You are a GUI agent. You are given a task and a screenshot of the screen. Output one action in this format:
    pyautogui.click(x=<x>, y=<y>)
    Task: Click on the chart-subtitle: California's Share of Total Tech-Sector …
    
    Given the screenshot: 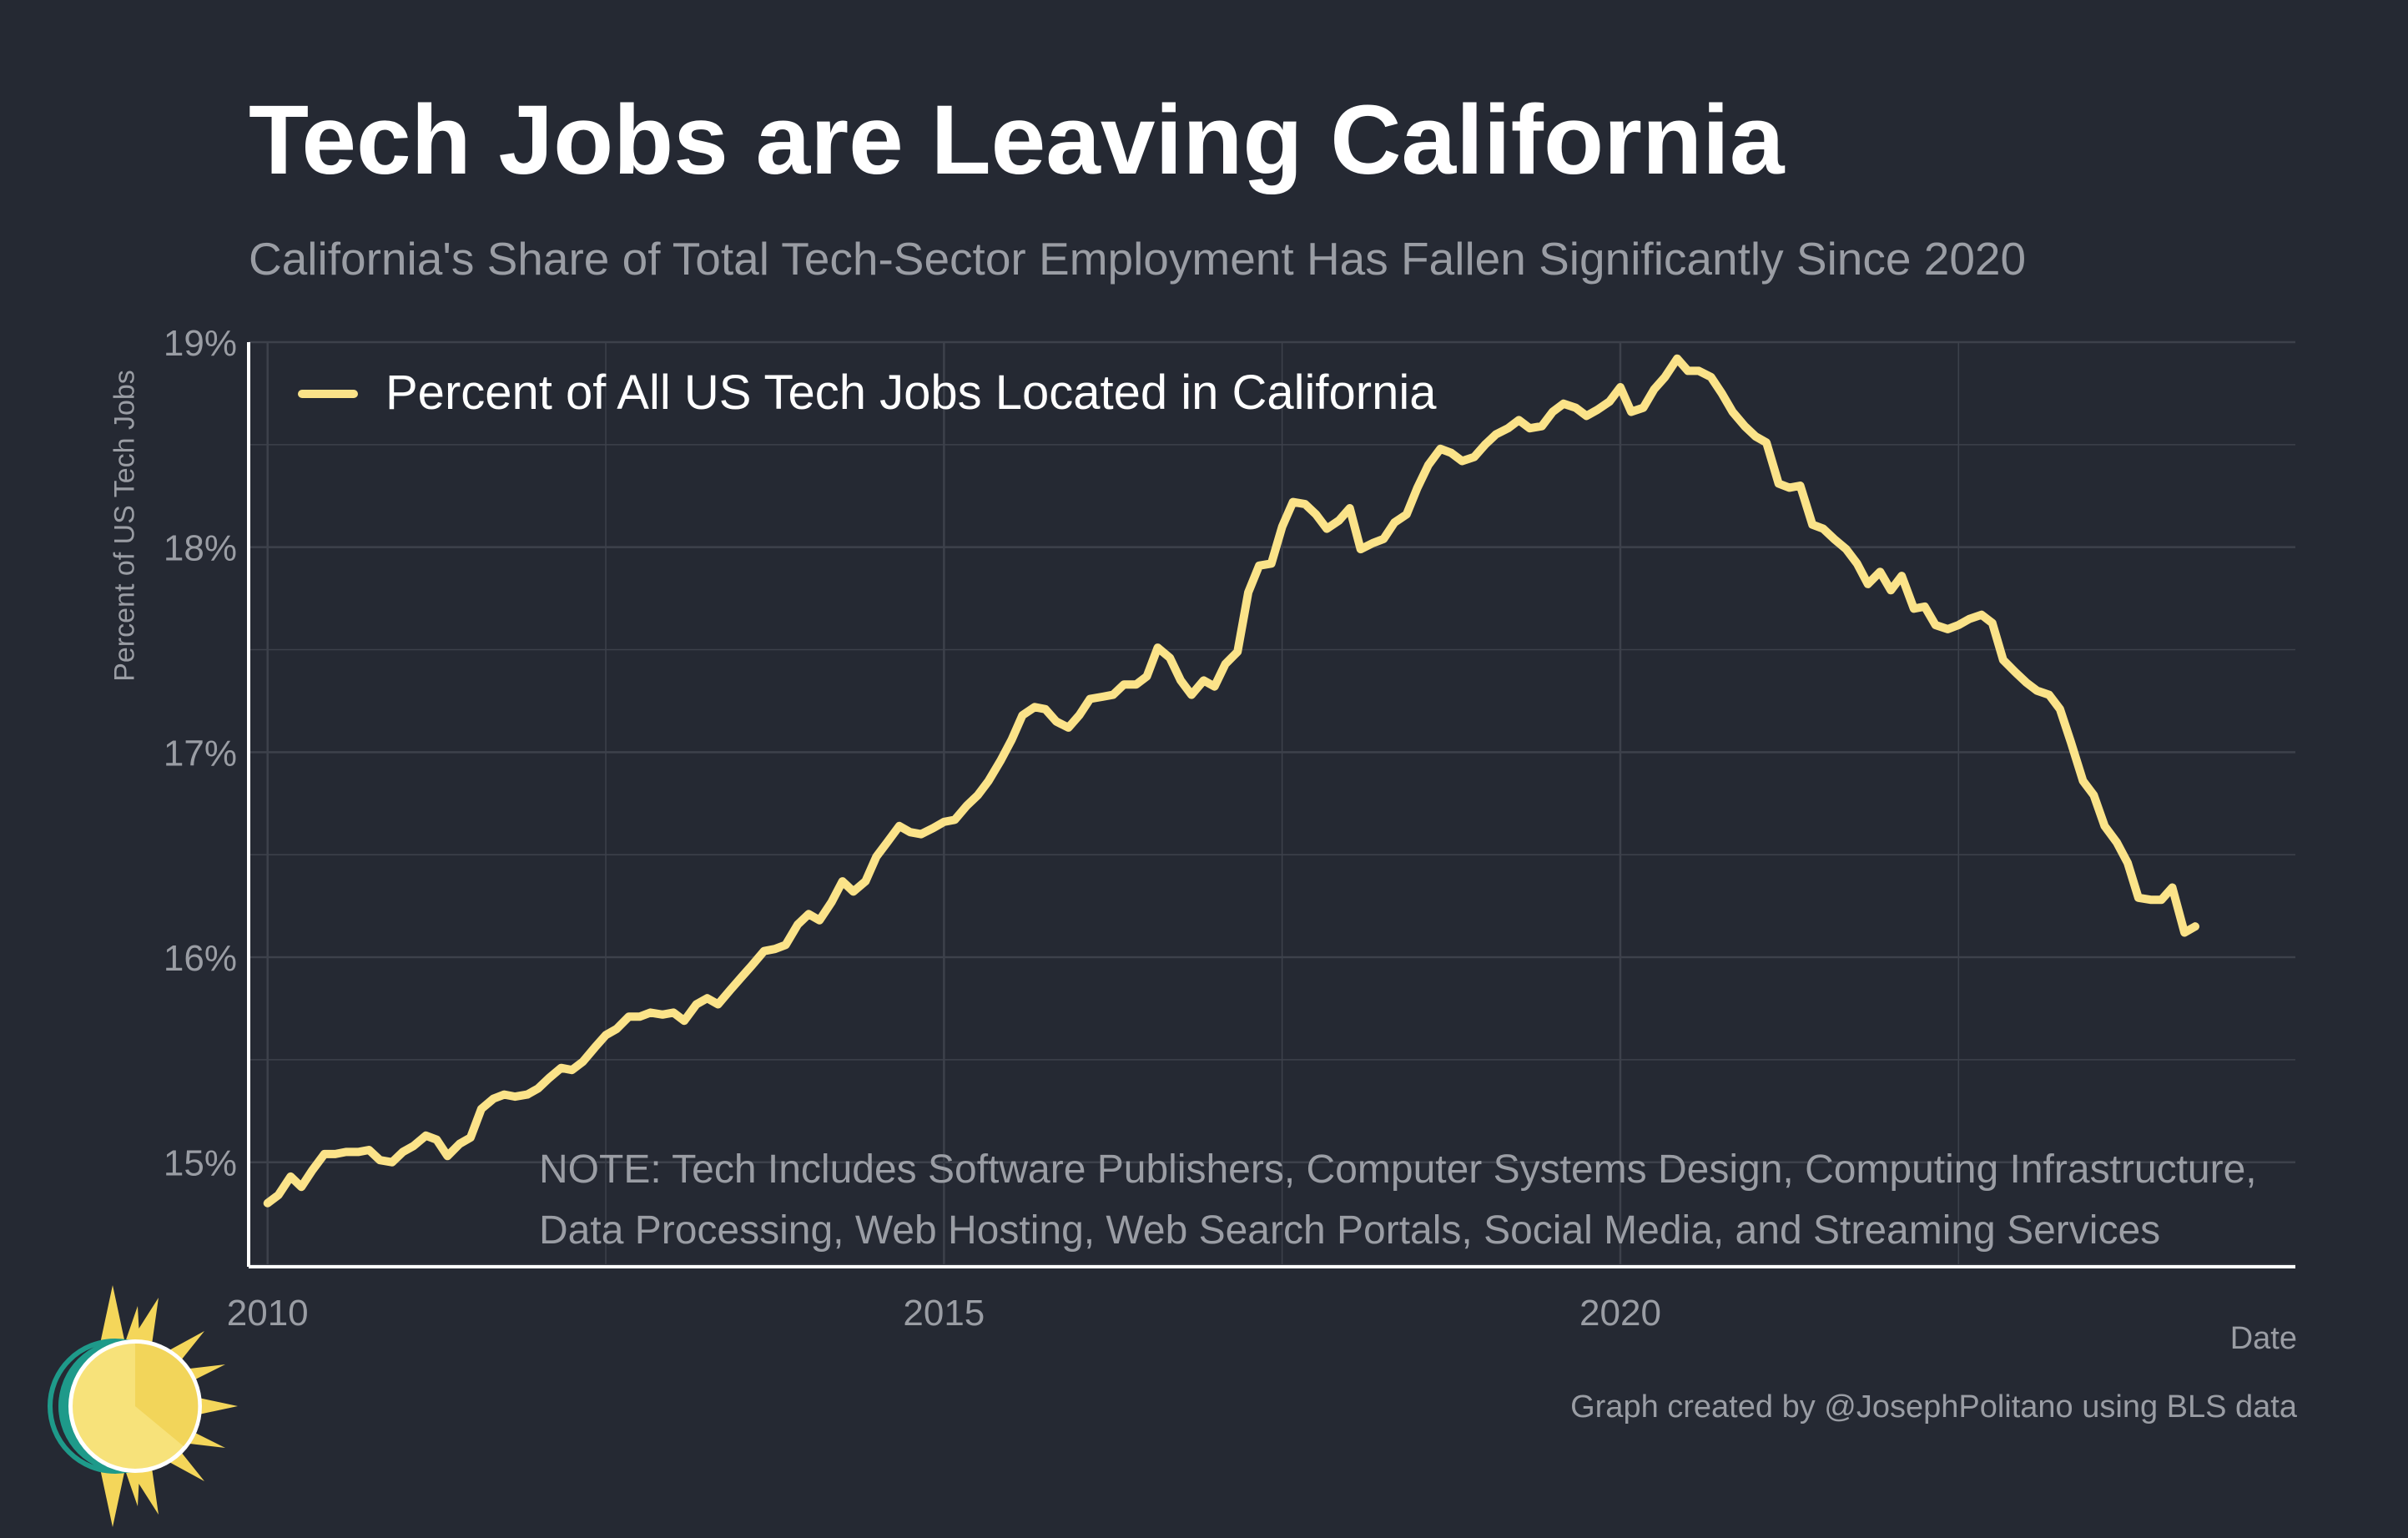 What is the action you would take?
    pyautogui.click(x=1138, y=259)
    